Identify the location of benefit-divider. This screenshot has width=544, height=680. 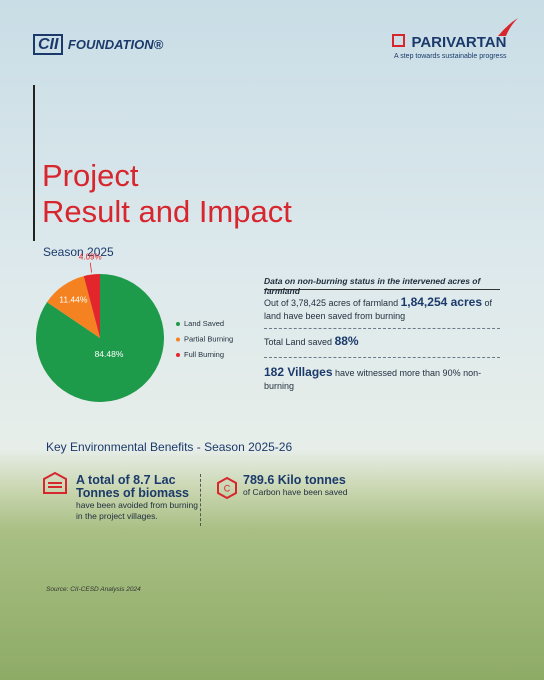
(200, 500).